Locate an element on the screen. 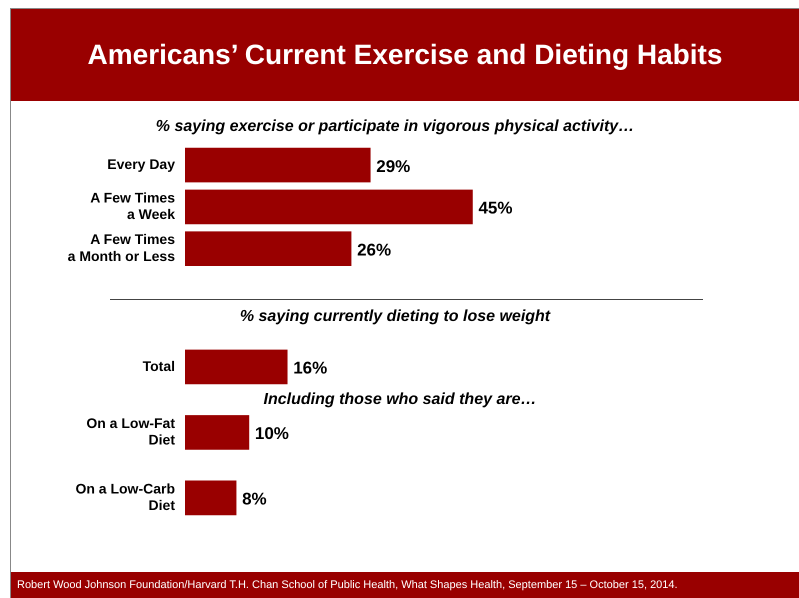 The width and height of the screenshot is (799, 598). y-tick-label: On a Low-Carb Diet is located at coordinates (125, 497).